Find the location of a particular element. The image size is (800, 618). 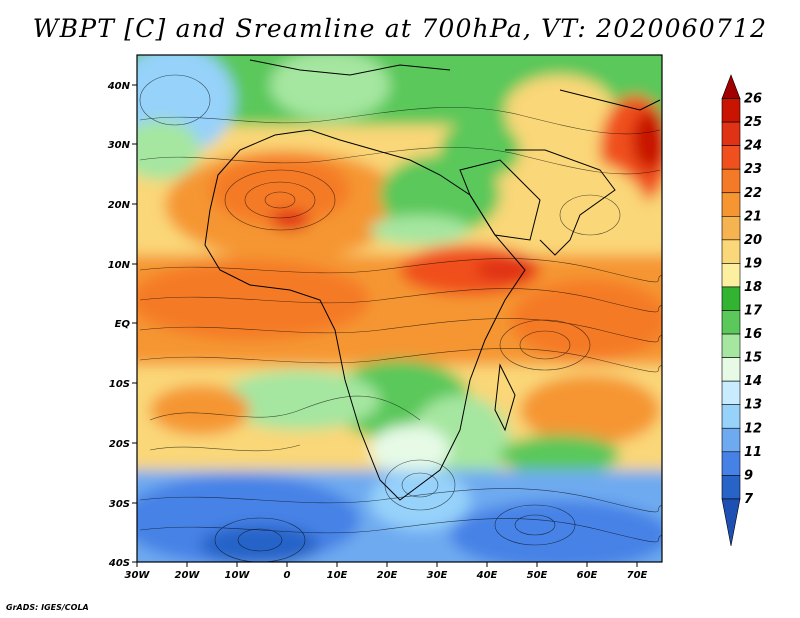

colorbar-label: 21 is located at coordinates (753, 216).